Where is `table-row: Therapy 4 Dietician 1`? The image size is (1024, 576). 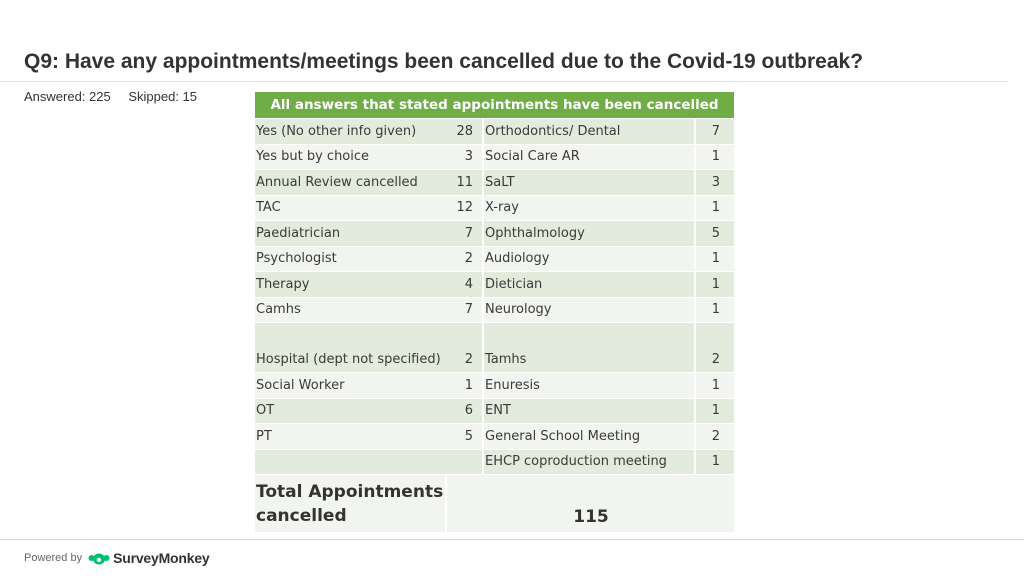
table-row: Therapy 4 Dietician 1 is located at coordinates (494, 284).